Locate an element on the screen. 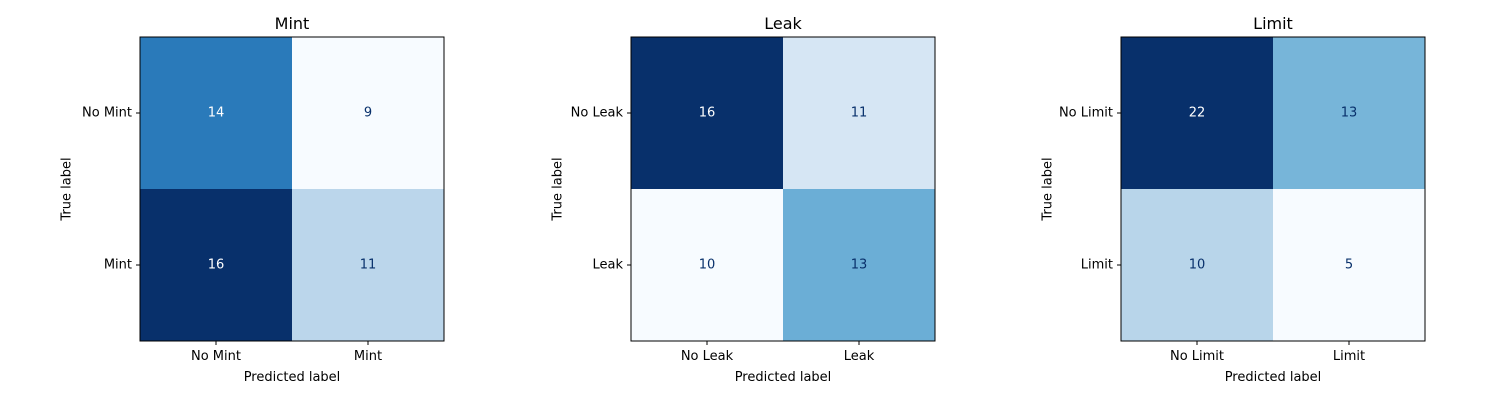  y-tick-label: No Limit is located at coordinates (1086, 113).